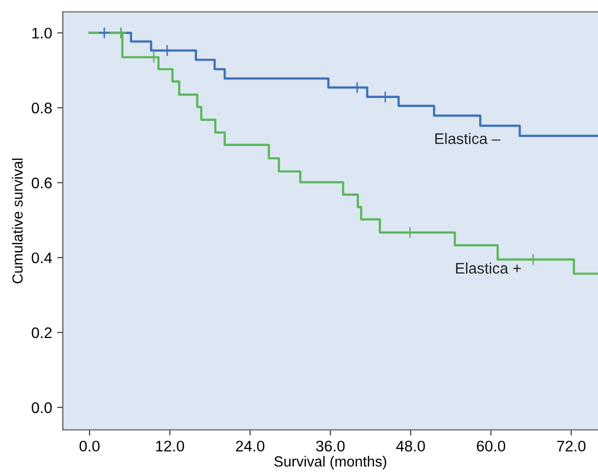 The height and width of the screenshot is (475, 598). I want to click on y-tick-label: 1.0, so click(42, 33).